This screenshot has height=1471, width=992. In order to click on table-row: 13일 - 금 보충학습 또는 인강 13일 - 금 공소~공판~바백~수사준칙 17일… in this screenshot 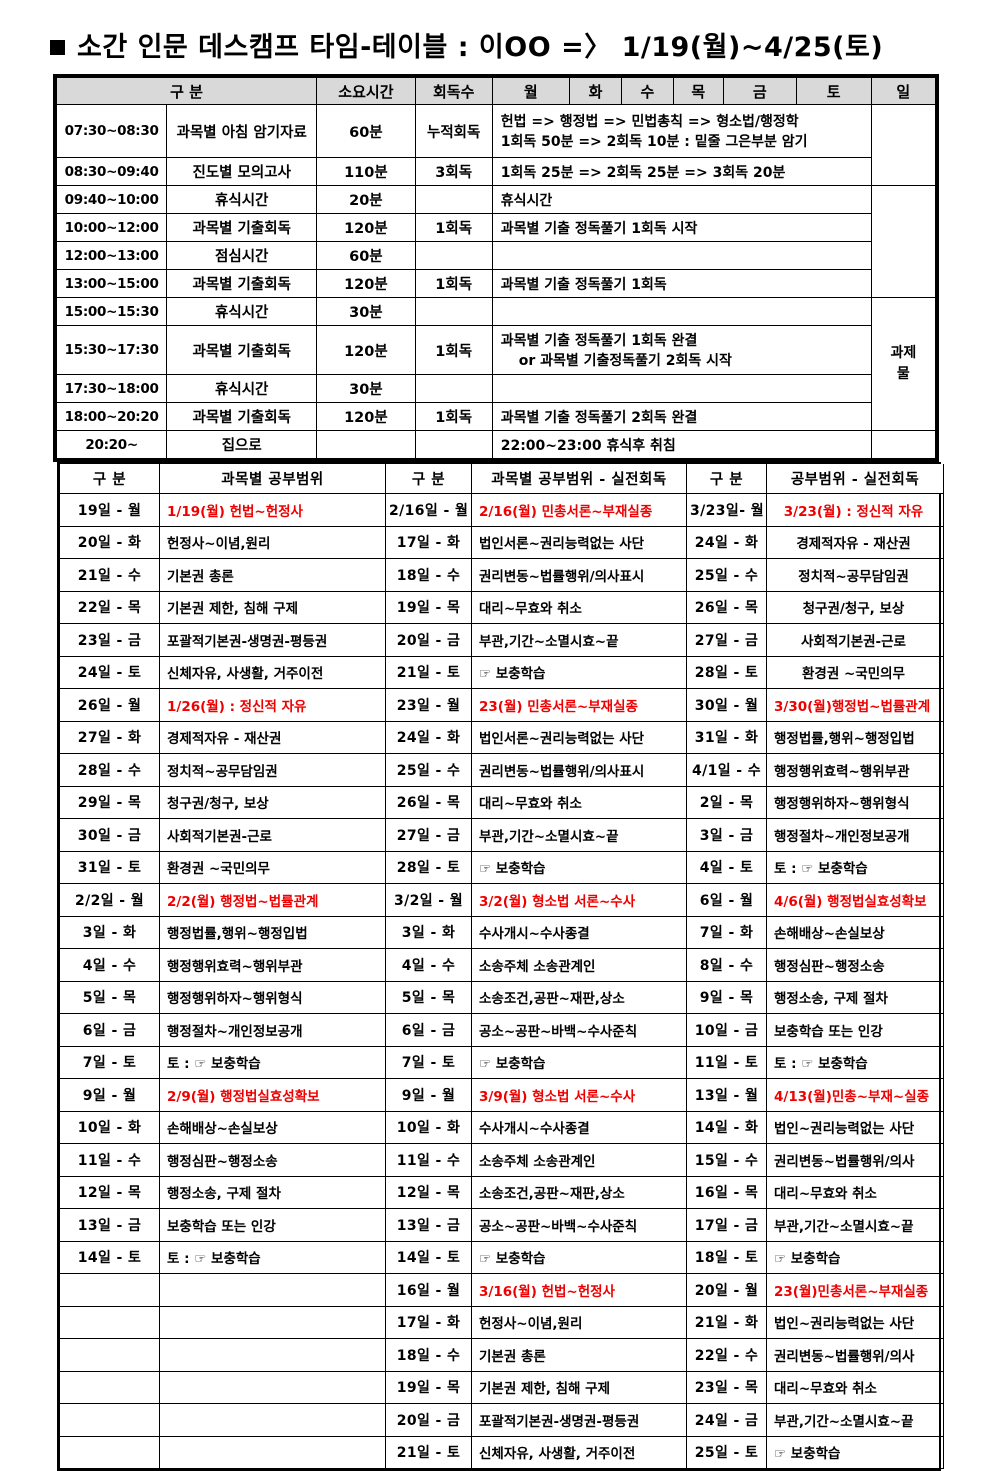, I will do `click(501, 1225)`.